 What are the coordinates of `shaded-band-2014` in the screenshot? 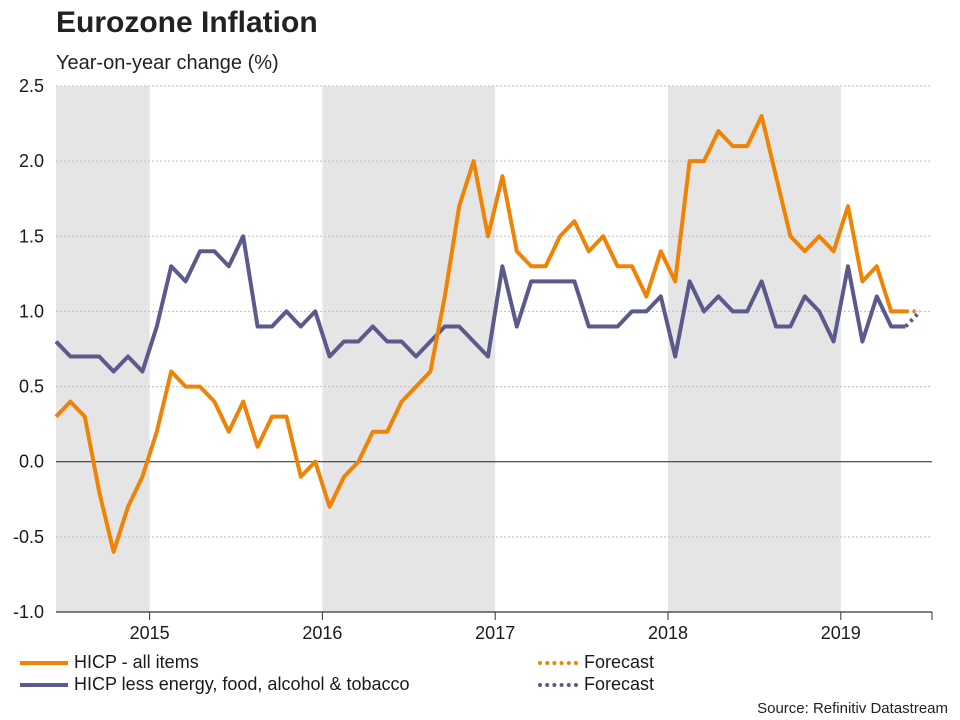 It's located at (103, 349).